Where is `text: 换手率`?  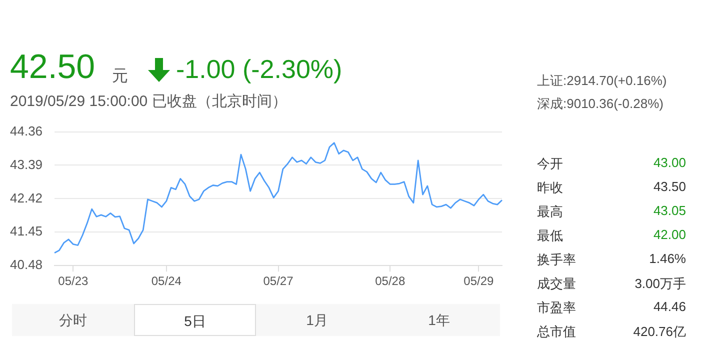
text: 换手率 is located at coordinates (556, 260).